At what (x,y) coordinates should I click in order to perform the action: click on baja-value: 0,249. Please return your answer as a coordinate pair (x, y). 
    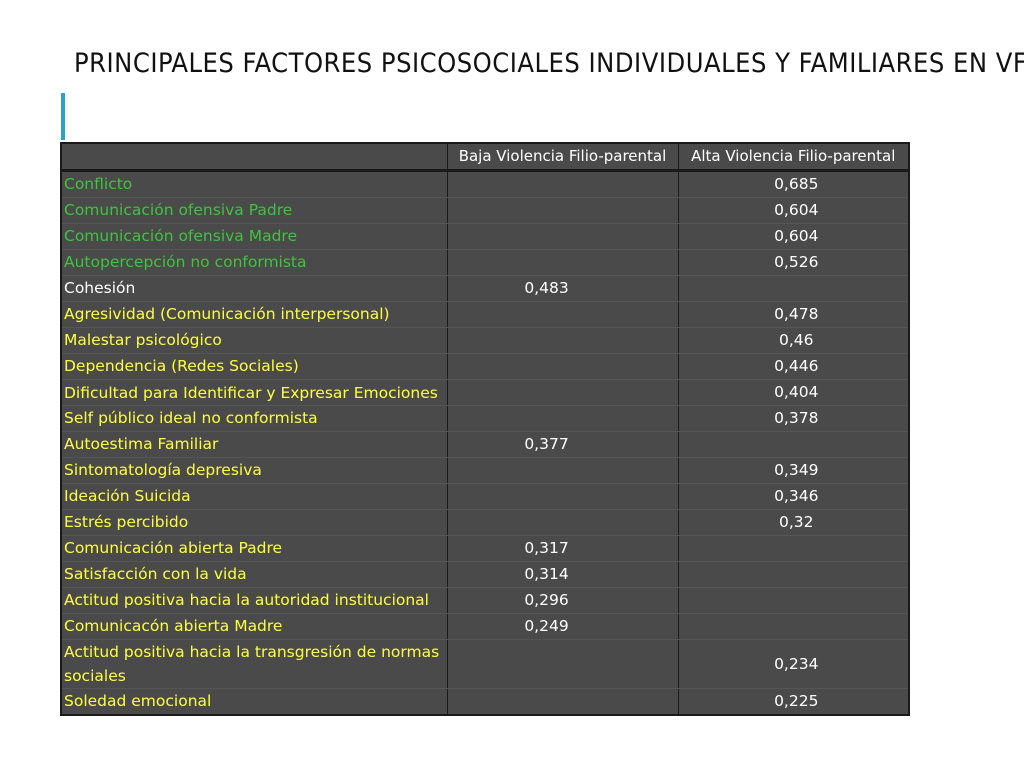
    Looking at the image, I should click on (562, 626).